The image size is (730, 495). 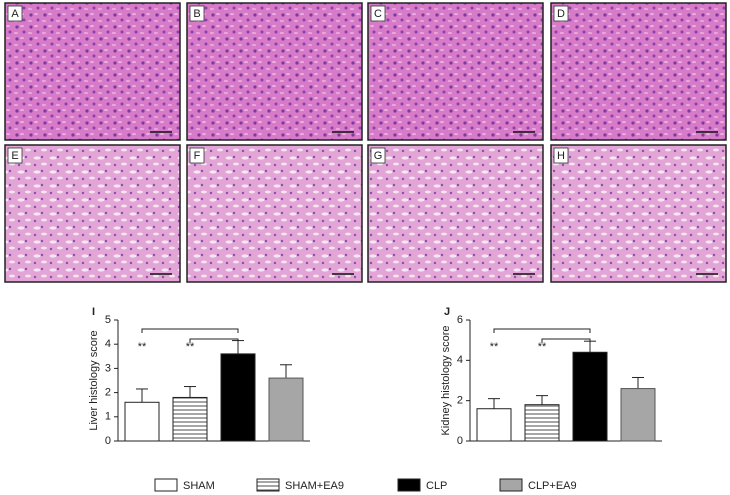 What do you see at coordinates (108, 417) in the screenshot?
I see `y-tick-label: 1` at bounding box center [108, 417].